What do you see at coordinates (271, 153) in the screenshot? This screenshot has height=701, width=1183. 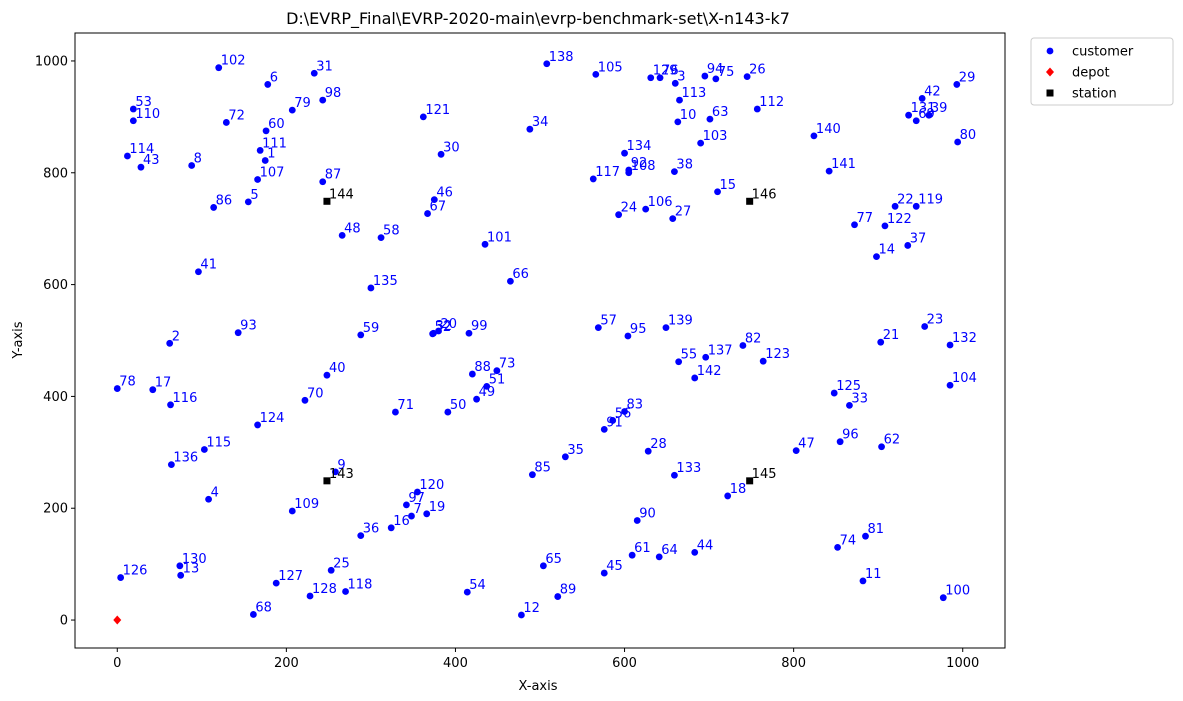 I see `customer-label: 1` at bounding box center [271, 153].